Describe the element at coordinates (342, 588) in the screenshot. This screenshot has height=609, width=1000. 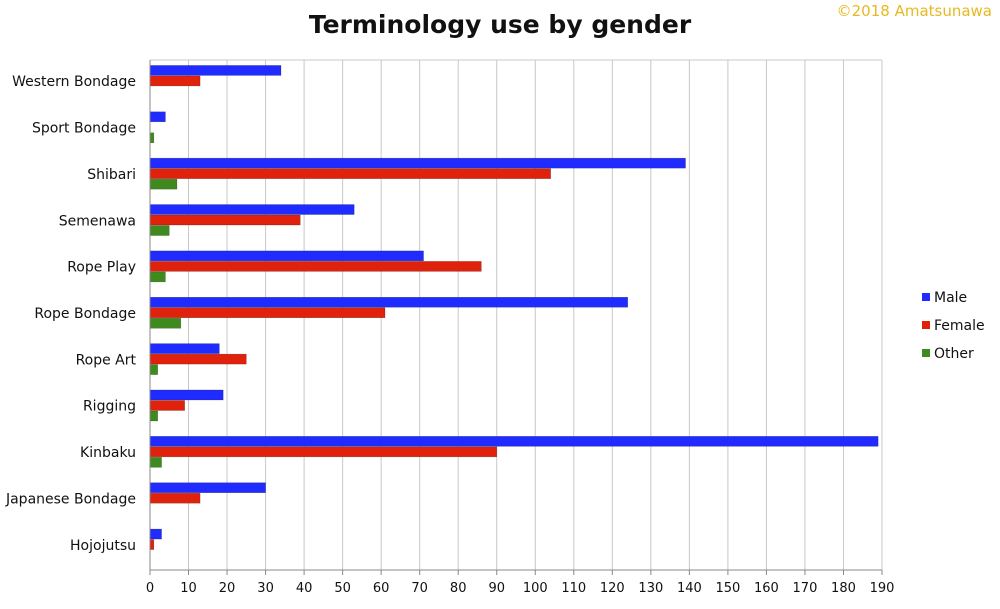
I see `x-tick-label: 50` at that location.